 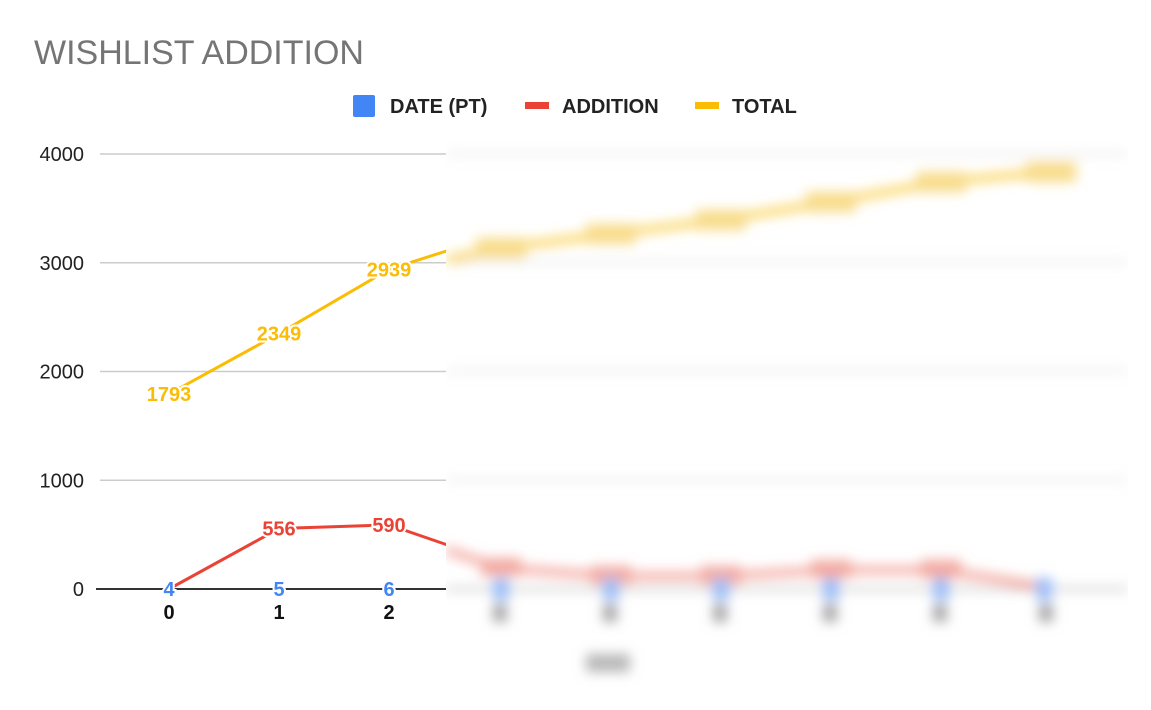 I want to click on y-tick-label: 2000, so click(x=62, y=373).